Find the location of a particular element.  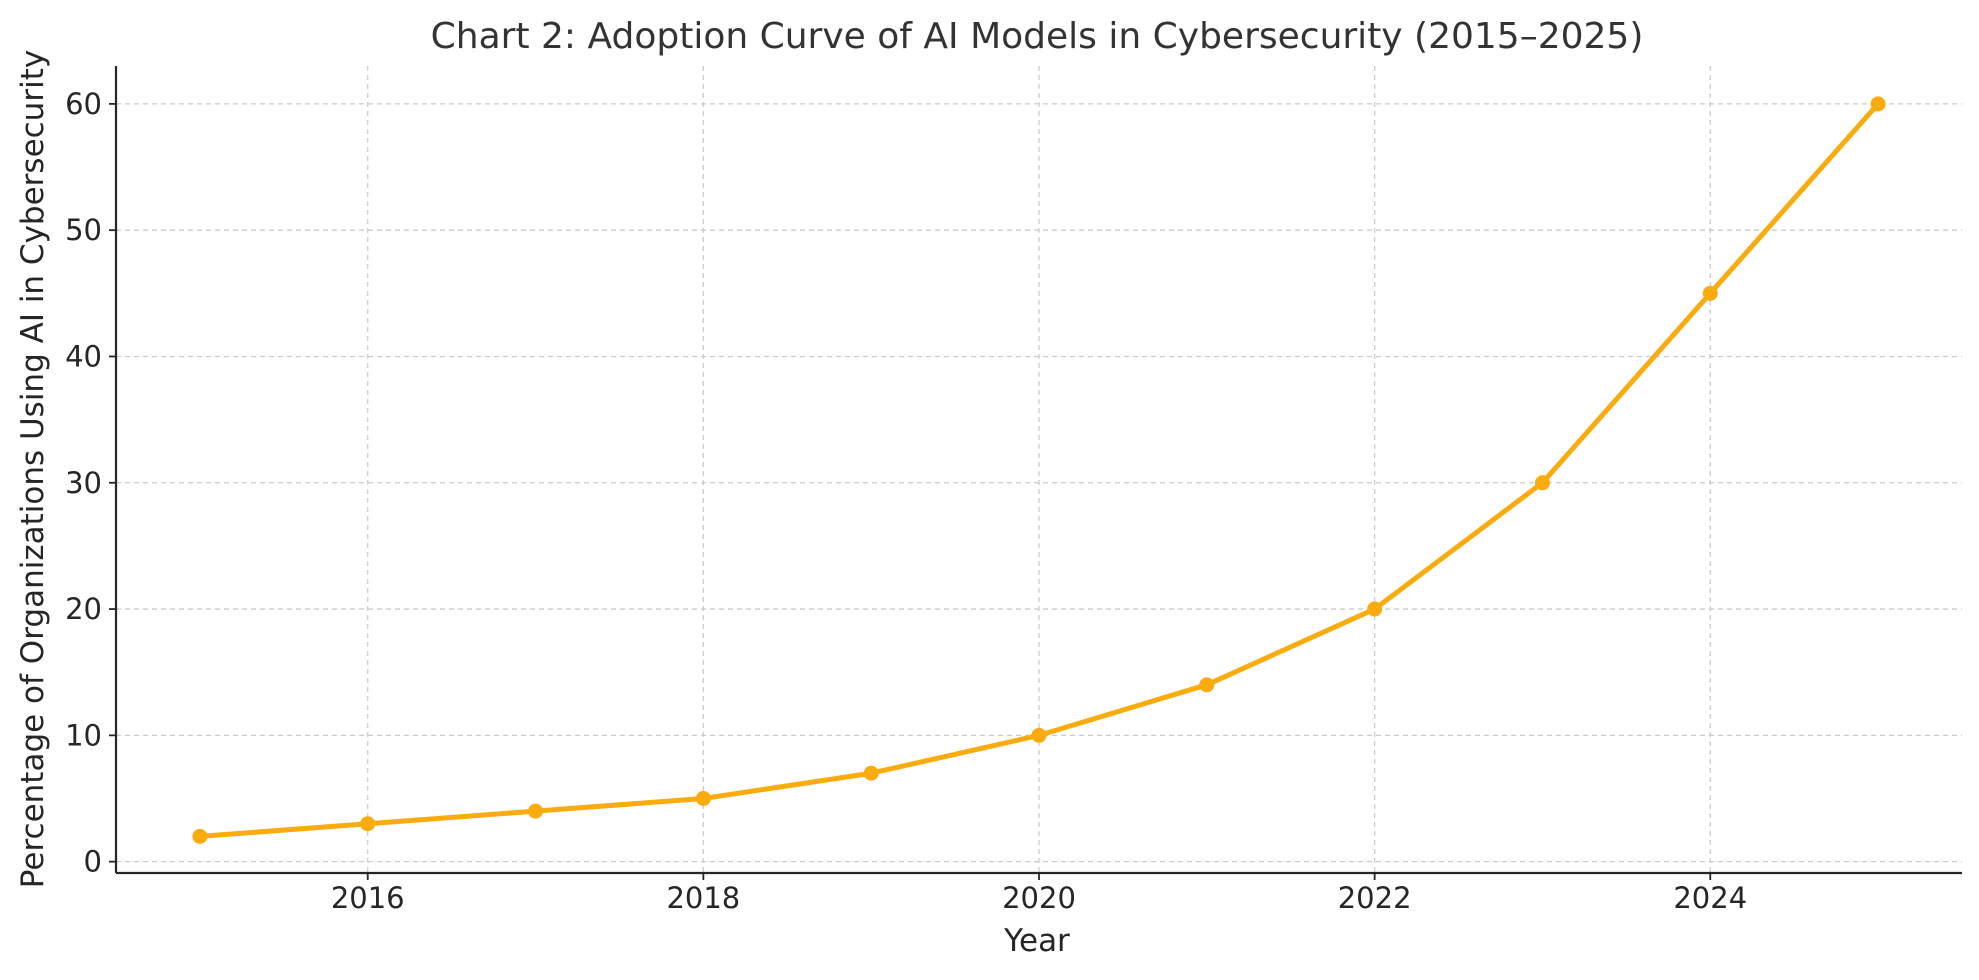

x-tick-label: 2024 is located at coordinates (1710, 898).